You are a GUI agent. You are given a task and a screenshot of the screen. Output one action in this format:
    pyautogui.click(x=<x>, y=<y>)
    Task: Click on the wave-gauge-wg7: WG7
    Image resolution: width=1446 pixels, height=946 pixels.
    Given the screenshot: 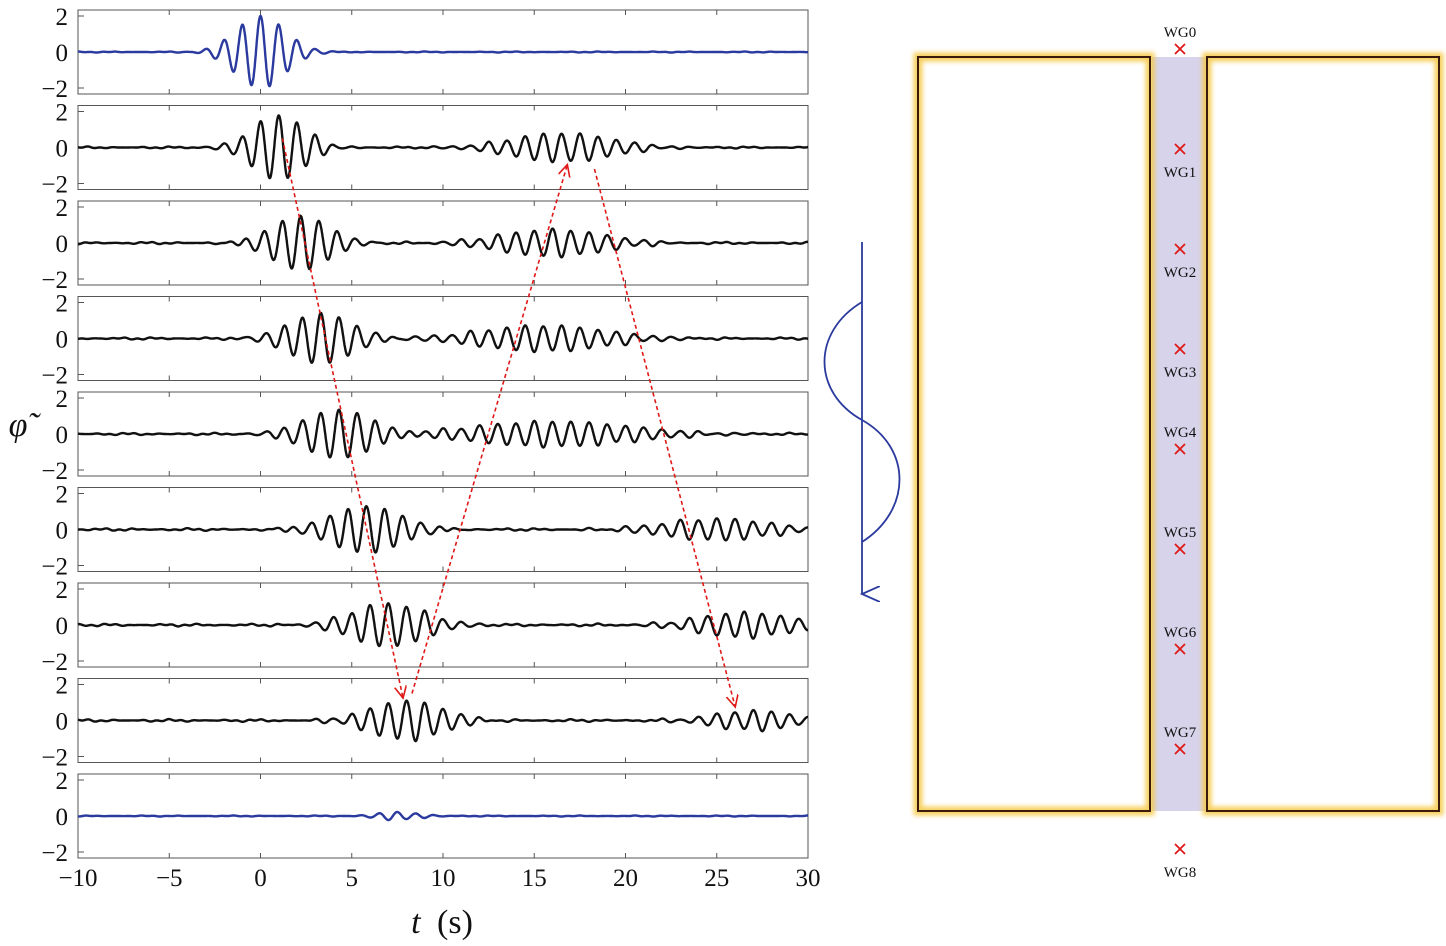 What is the action you would take?
    pyautogui.click(x=1180, y=740)
    